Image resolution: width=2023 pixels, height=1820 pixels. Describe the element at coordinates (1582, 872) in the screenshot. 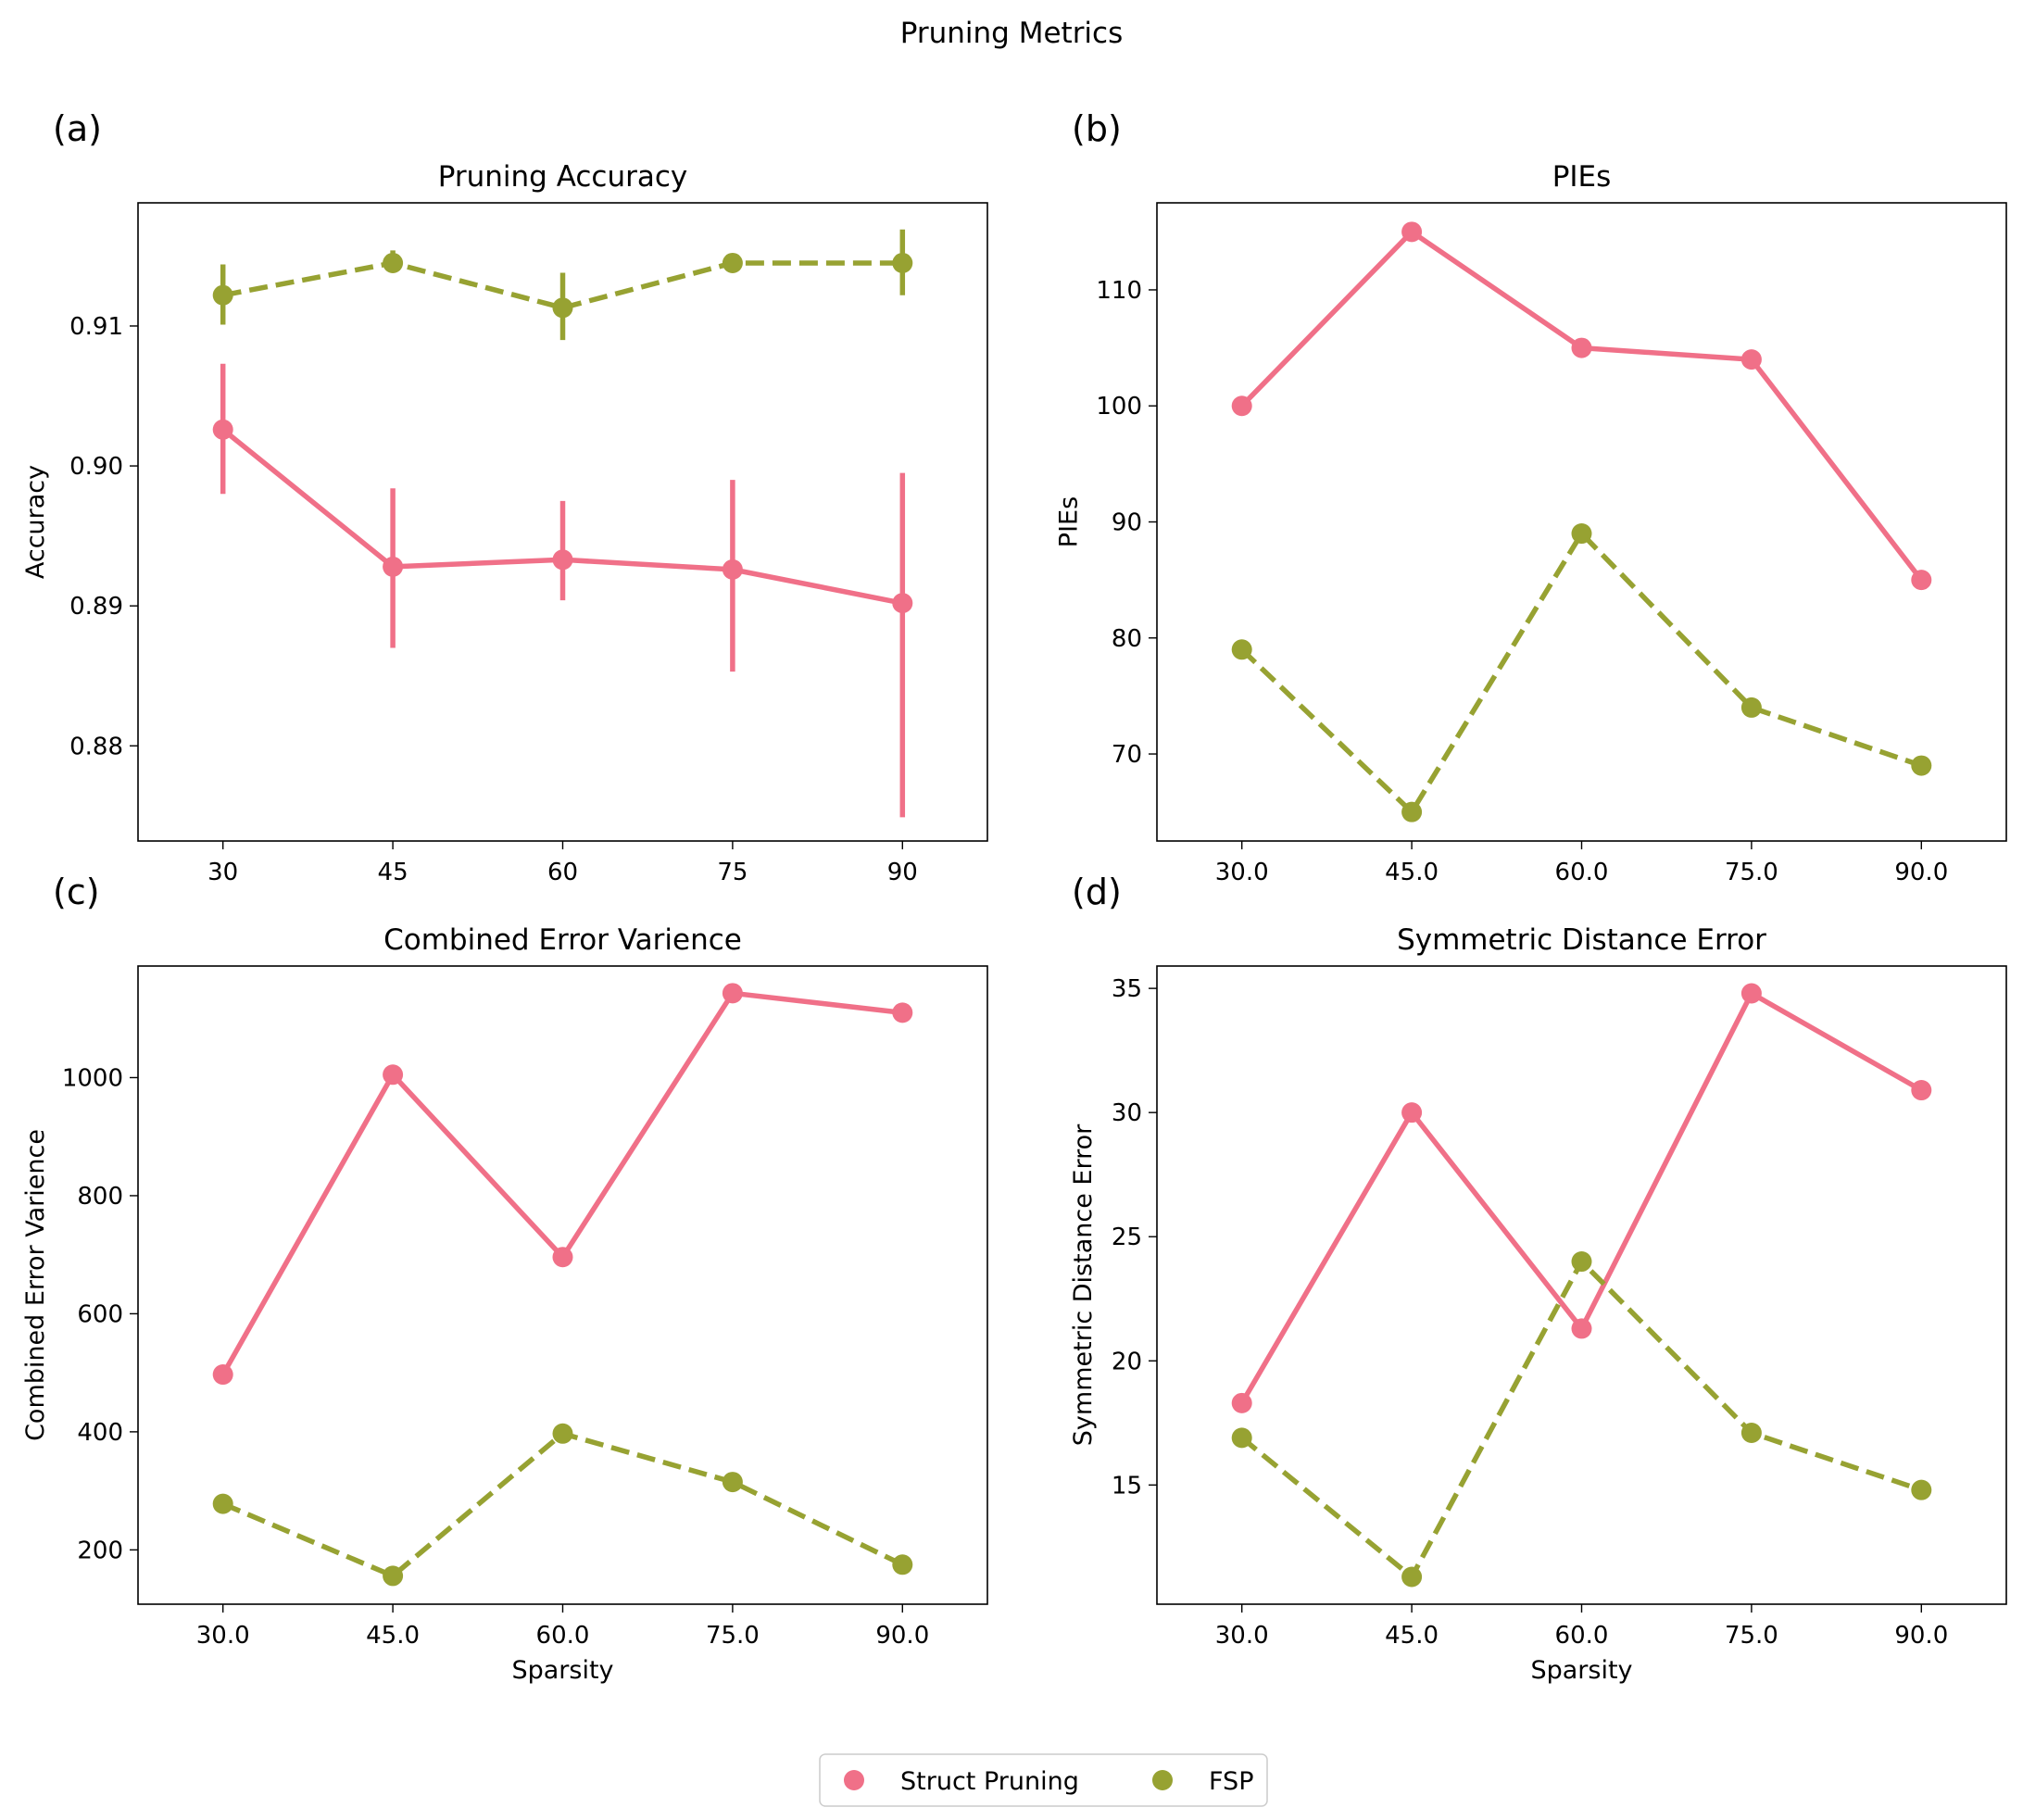

I see `panel-2-xtick-label: 60.0` at that location.